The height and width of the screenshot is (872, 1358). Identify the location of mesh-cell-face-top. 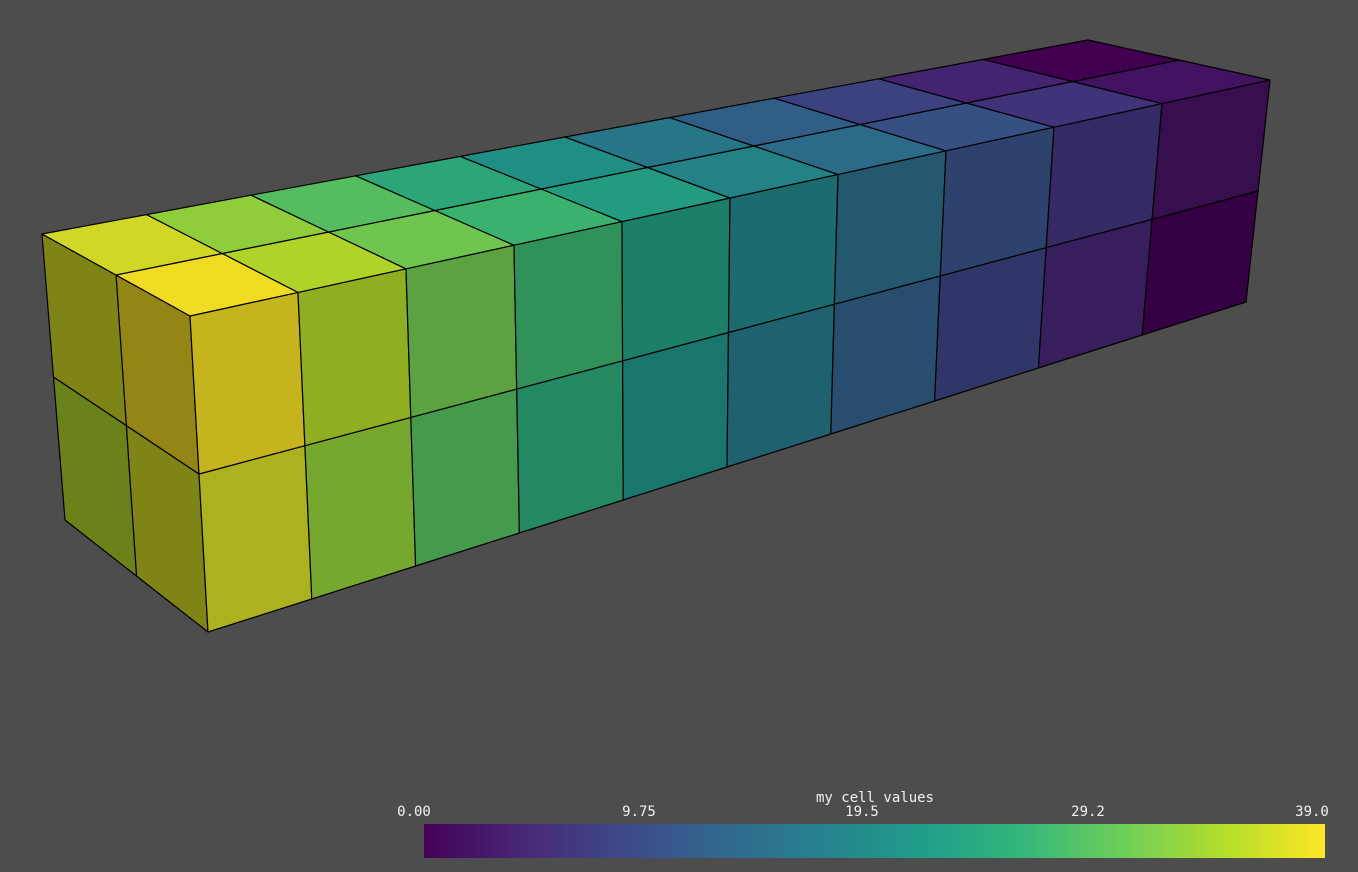
(1081, 61).